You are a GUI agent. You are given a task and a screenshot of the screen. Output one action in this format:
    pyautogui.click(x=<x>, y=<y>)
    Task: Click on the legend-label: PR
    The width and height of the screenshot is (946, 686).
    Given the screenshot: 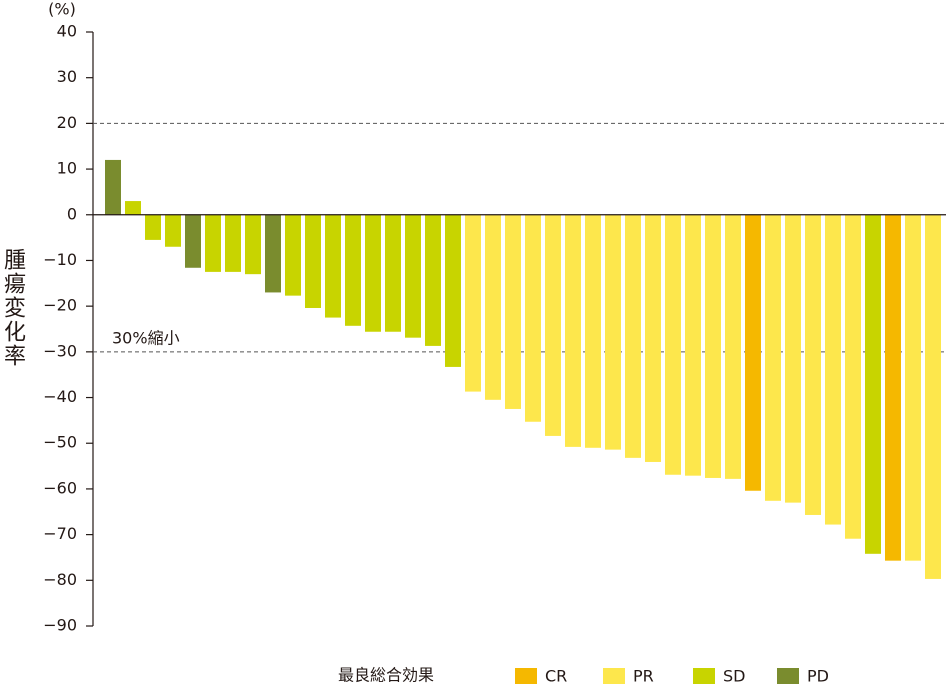 What is the action you would take?
    pyautogui.click(x=643, y=676)
    